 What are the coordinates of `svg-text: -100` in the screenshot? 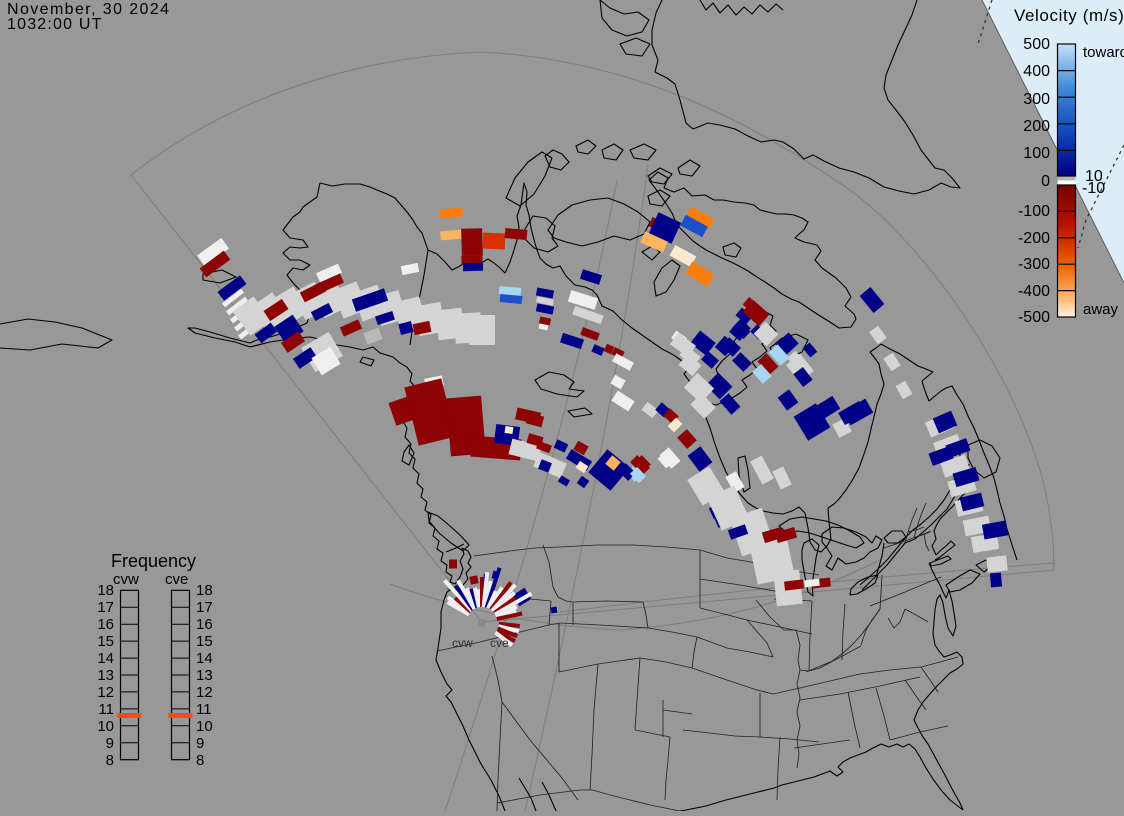 It's located at (1034, 211).